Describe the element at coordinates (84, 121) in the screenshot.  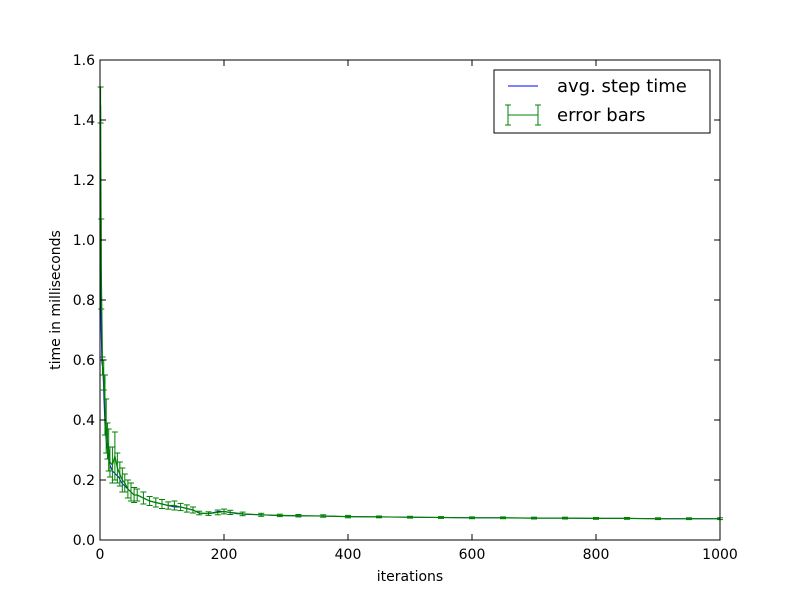
I see `y-tick-label: 1.4` at that location.